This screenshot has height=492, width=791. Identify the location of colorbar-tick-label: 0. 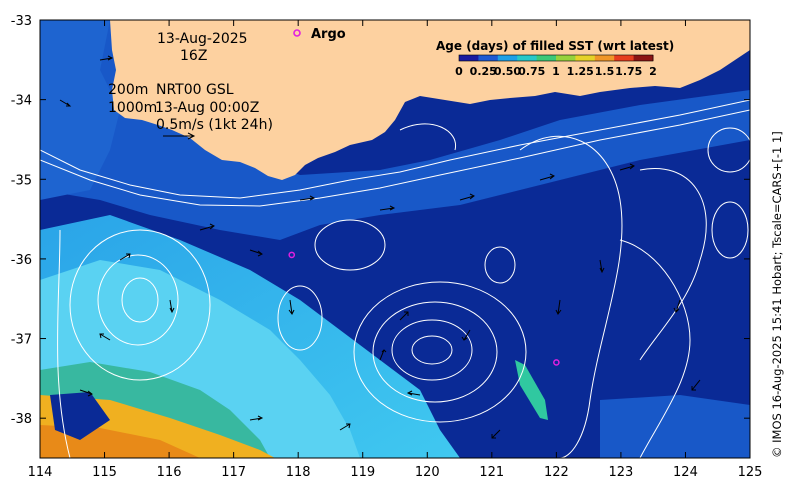
(459, 71).